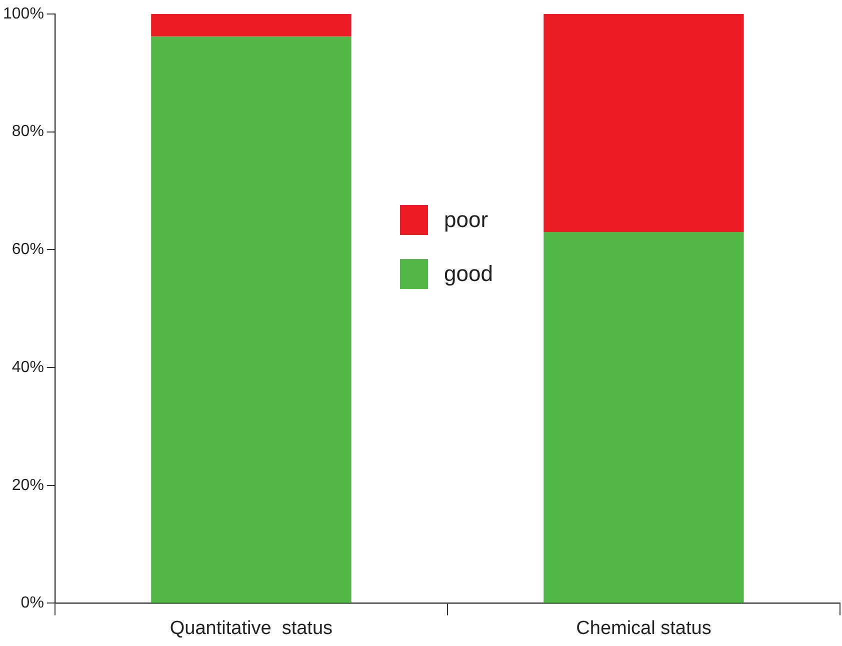 This screenshot has width=842, height=646. What do you see at coordinates (251, 628) in the screenshot?
I see `x-tick-label: Quantitative status` at bounding box center [251, 628].